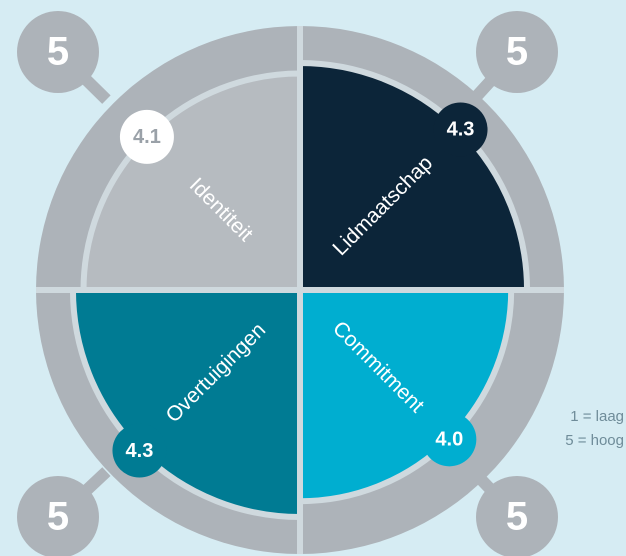  Describe the element at coordinates (597, 416) in the screenshot. I see `scale-note: 1 = laag` at that location.